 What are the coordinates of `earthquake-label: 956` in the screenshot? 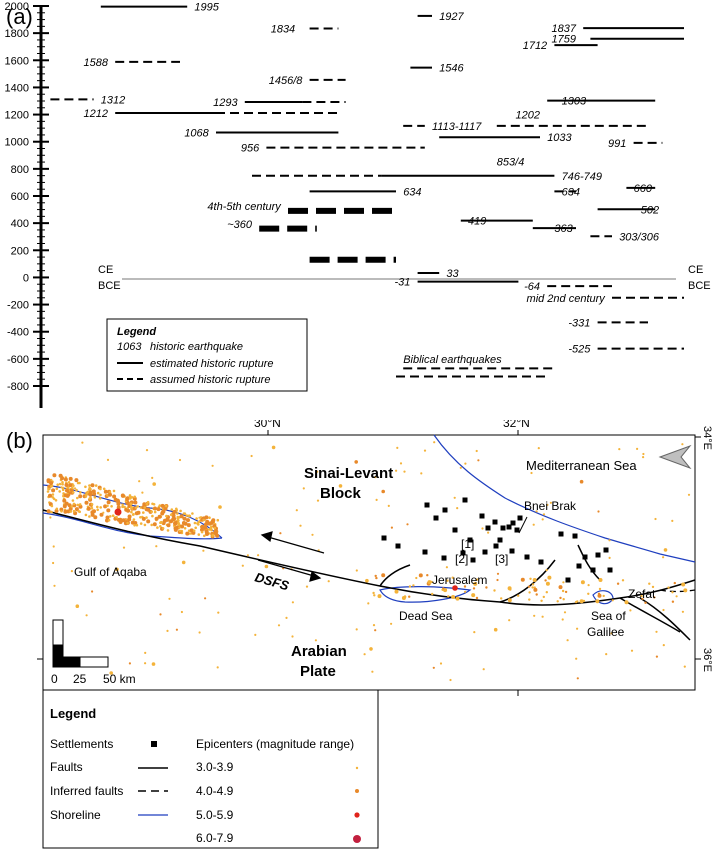 It's located at (250, 149).